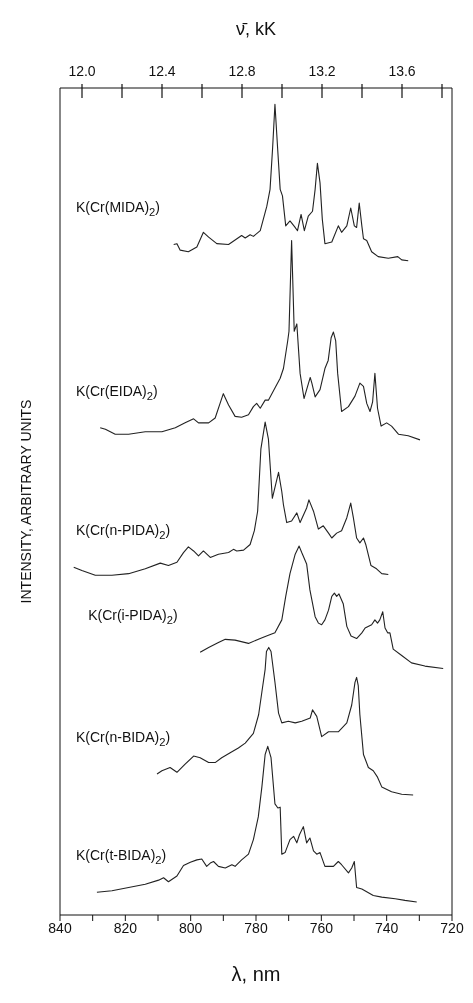 The image size is (473, 1003). What do you see at coordinates (117, 392) in the screenshot?
I see `text: K(Cr(EIDA)$_{2}$)` at bounding box center [117, 392].